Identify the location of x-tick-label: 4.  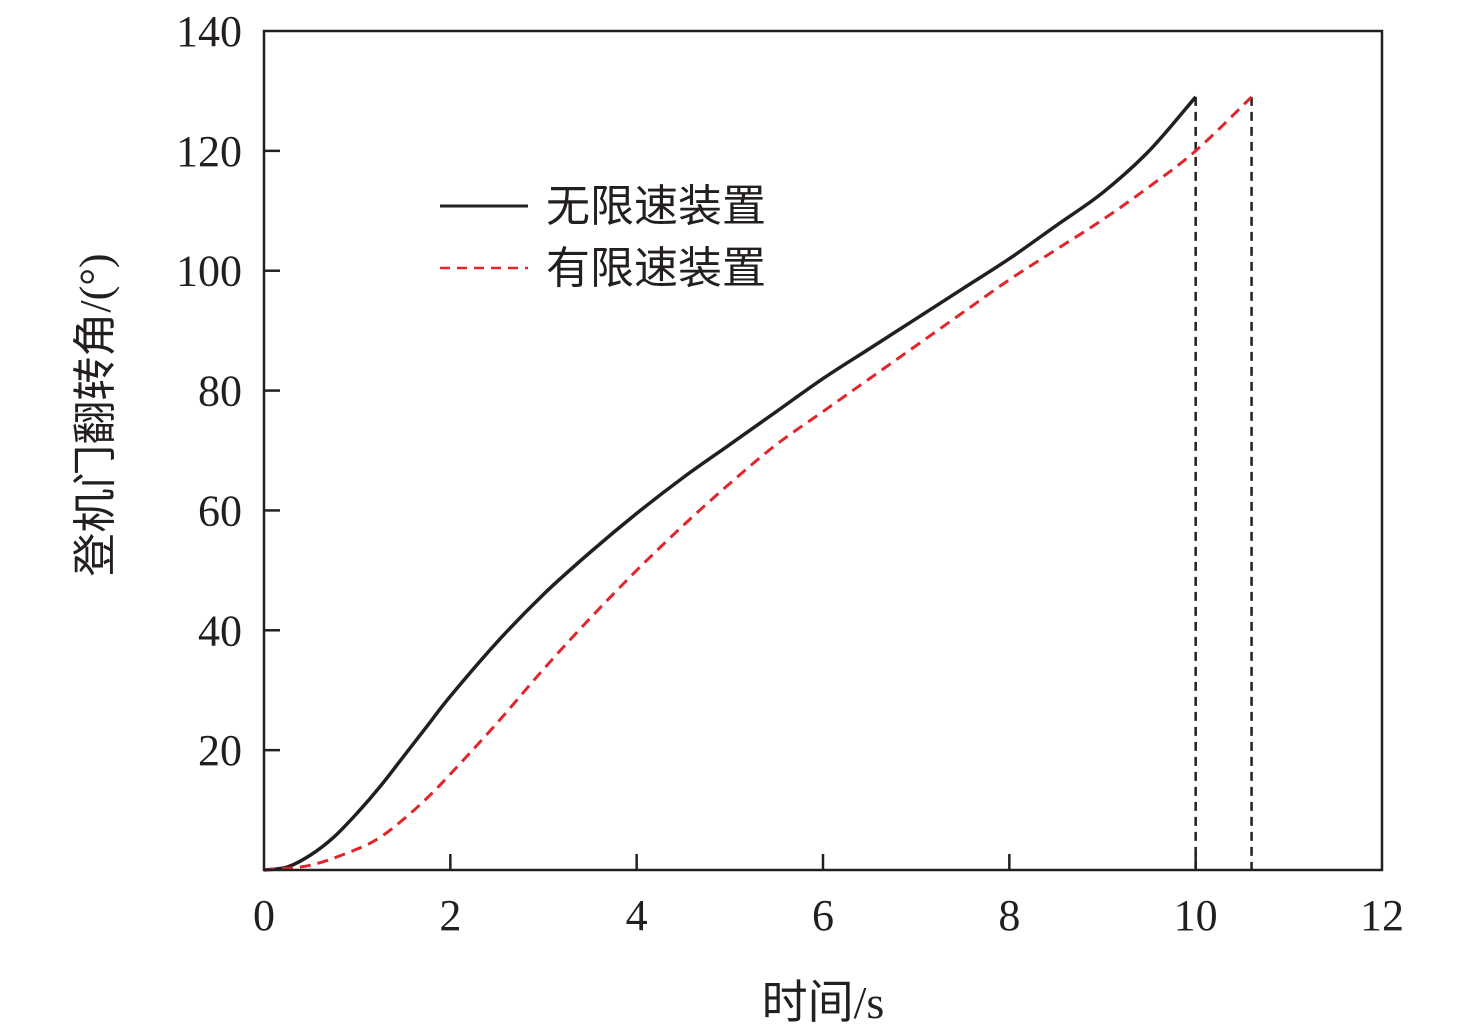
(637, 915).